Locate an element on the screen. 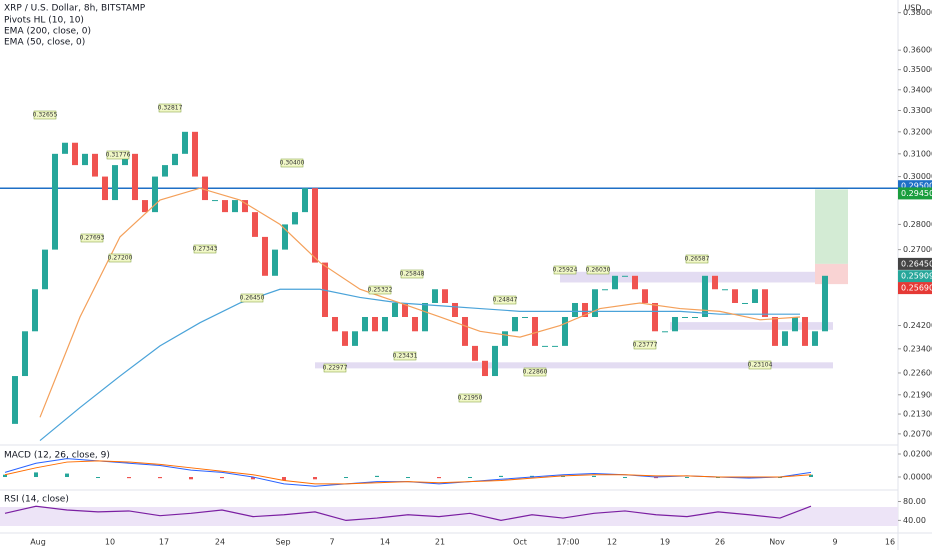 The image size is (932, 550). x-tick-label: 19 is located at coordinates (665, 542).